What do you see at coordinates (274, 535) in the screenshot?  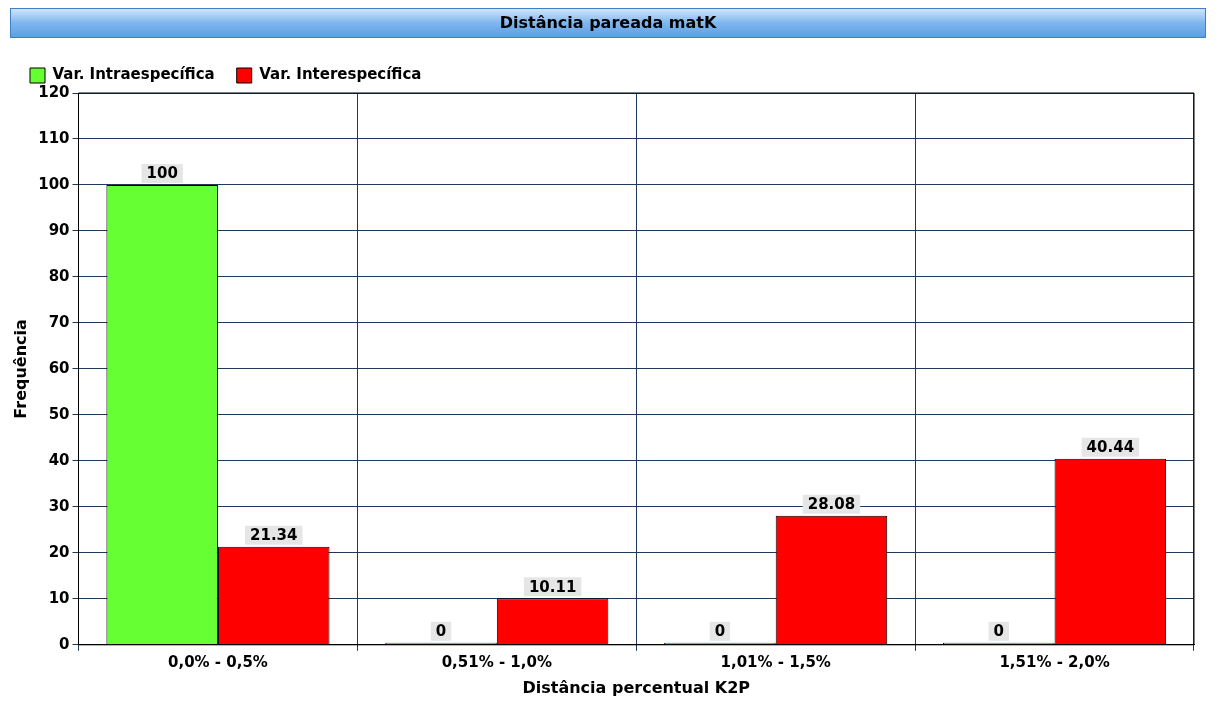 I see `data-label: 21.34` at bounding box center [274, 535].